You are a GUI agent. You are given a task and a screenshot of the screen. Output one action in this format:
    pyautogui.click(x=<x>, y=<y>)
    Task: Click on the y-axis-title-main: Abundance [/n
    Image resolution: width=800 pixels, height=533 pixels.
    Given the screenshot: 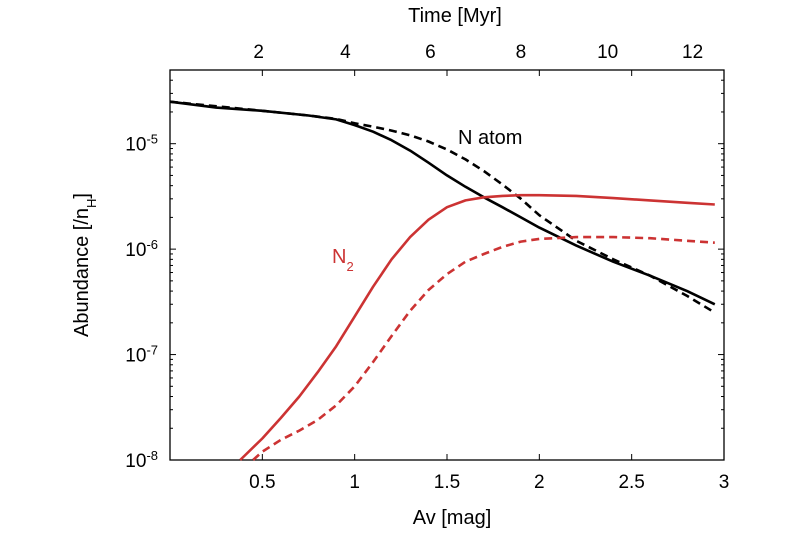 What is the action you would take?
    pyautogui.click(x=82, y=272)
    